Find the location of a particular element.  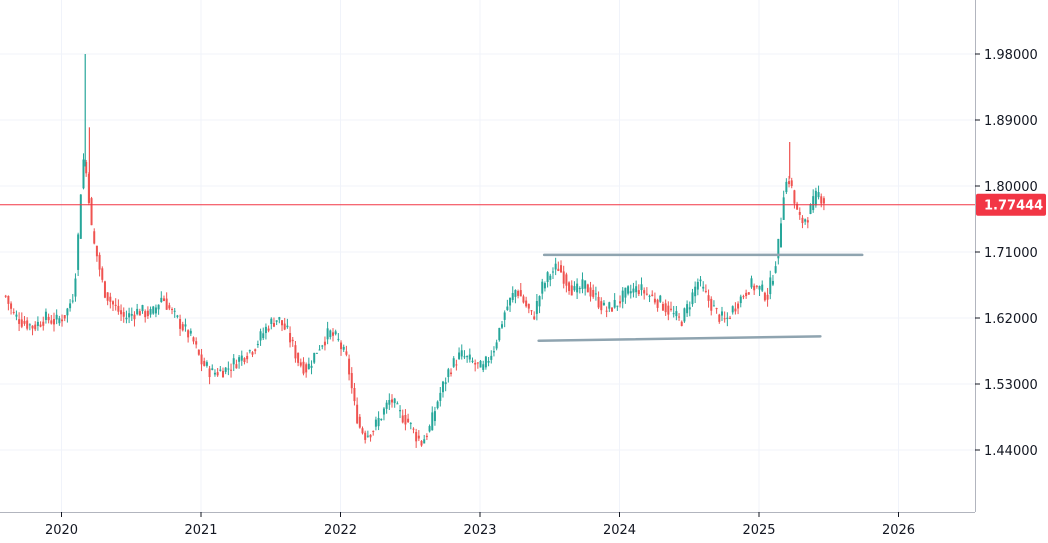

xtick-label-3: 2023 is located at coordinates (479, 530).